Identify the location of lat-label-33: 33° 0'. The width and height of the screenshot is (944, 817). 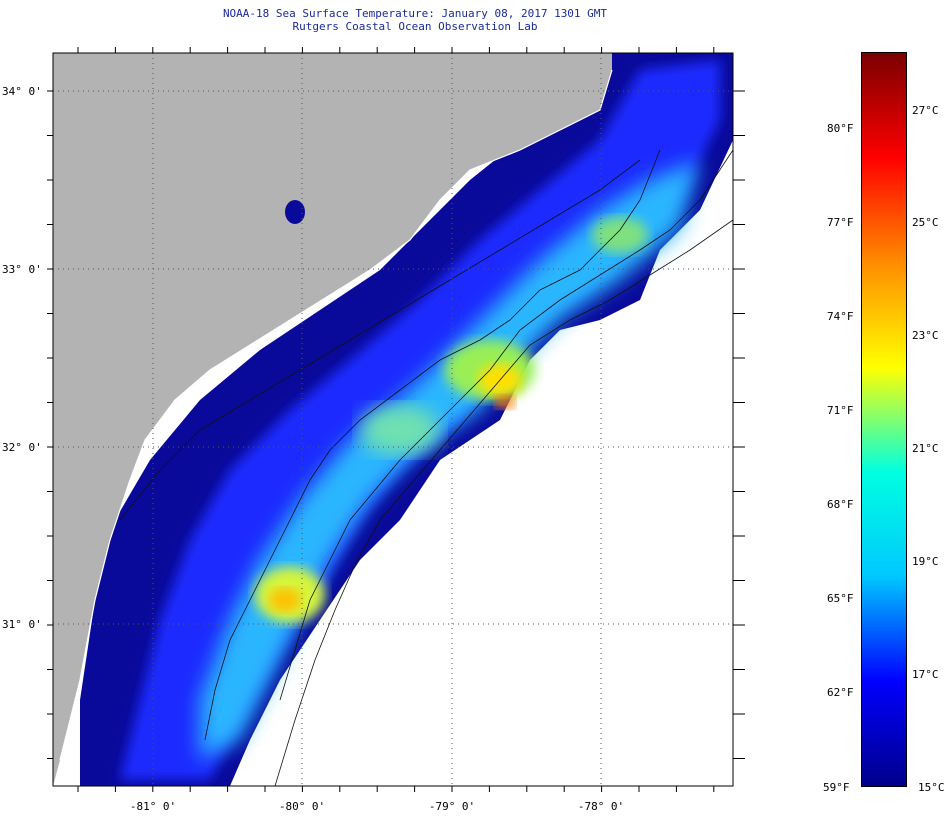
(22, 269).